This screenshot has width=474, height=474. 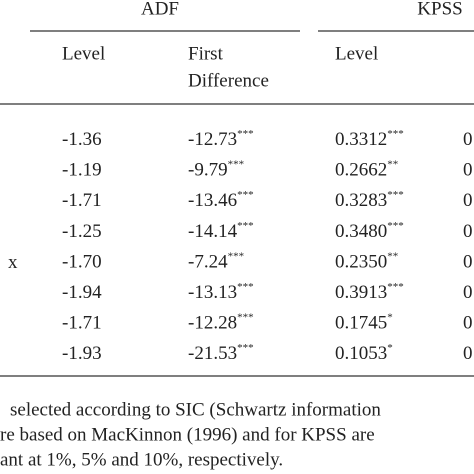 I want to click on cell: -12.73***, so click(x=221, y=139).